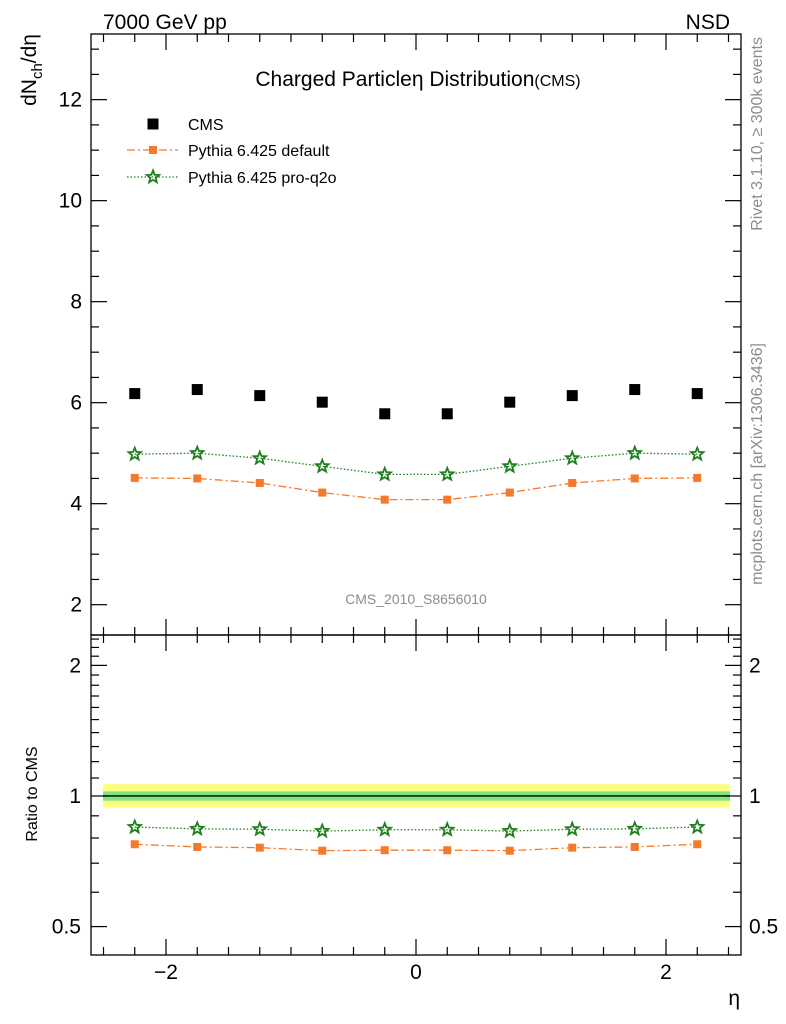  What do you see at coordinates (32, 793) in the screenshot?
I see `ratio-y-label: Ratio to CMS` at bounding box center [32, 793].